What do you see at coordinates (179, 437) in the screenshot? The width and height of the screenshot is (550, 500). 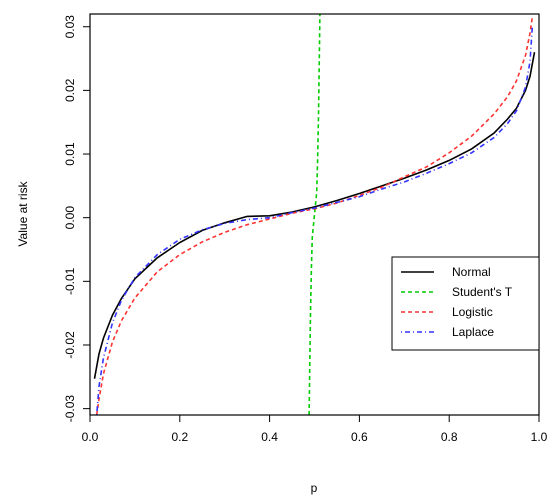 I see `x-tick-label: 0.2` at bounding box center [179, 437].